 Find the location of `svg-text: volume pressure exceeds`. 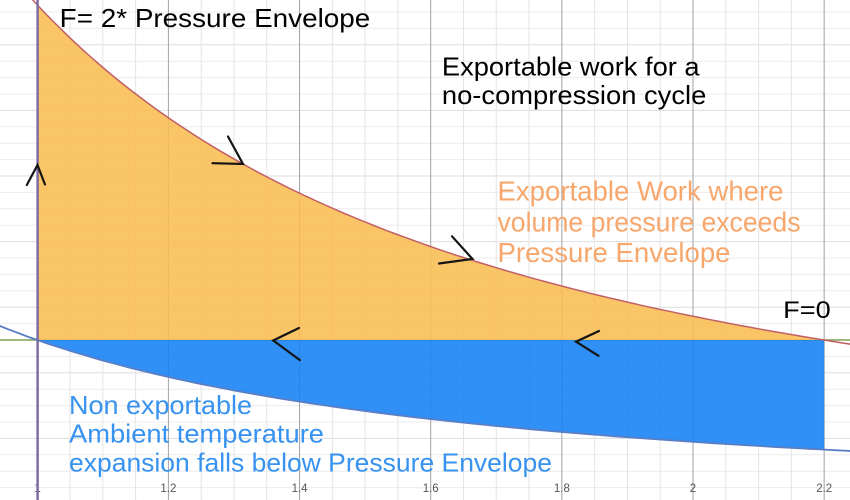

svg-text: volume pressure exceeds is located at coordinates (649, 221).